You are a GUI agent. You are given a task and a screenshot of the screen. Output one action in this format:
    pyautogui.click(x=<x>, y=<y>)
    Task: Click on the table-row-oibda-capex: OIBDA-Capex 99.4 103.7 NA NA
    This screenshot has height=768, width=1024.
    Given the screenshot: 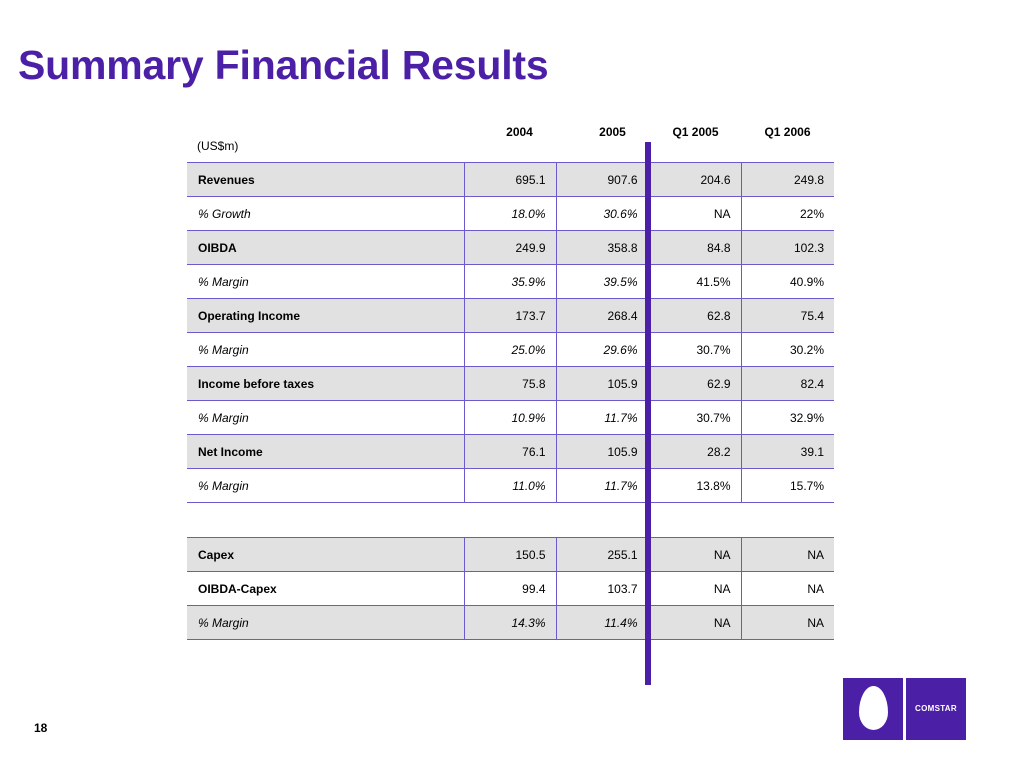 What is the action you would take?
    pyautogui.click(x=510, y=588)
    